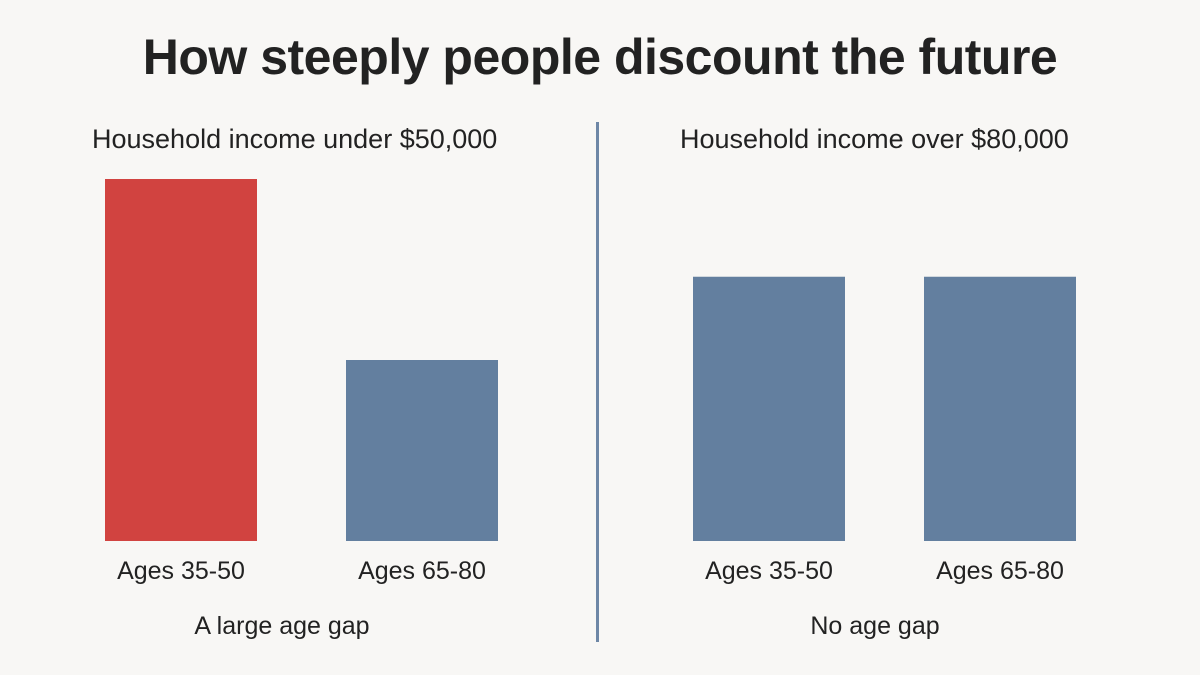 The image size is (1200, 675). What do you see at coordinates (874, 139) in the screenshot?
I see `panel-title-high-income: Household income over $80,000` at bounding box center [874, 139].